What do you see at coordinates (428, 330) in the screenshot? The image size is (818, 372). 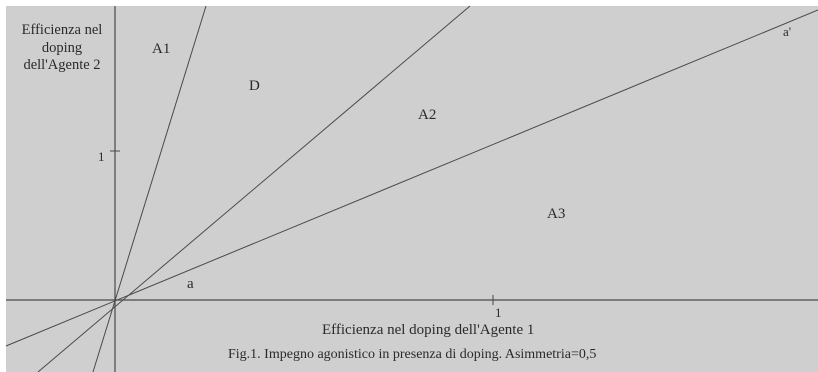 I see `x-axis-title: Efficienza nel doping dell'Agente 1` at bounding box center [428, 330].